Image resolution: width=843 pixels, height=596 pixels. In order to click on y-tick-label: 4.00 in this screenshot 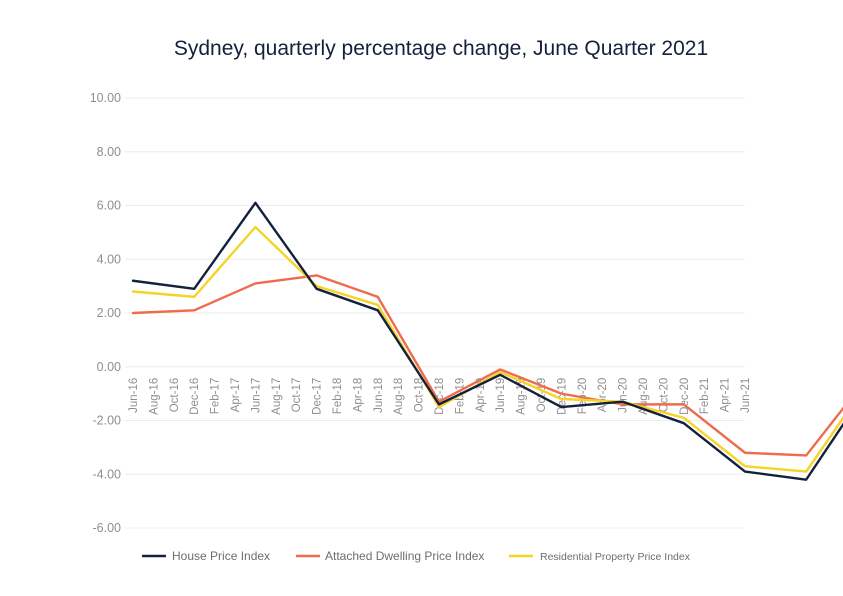, I will do `click(109, 259)`.